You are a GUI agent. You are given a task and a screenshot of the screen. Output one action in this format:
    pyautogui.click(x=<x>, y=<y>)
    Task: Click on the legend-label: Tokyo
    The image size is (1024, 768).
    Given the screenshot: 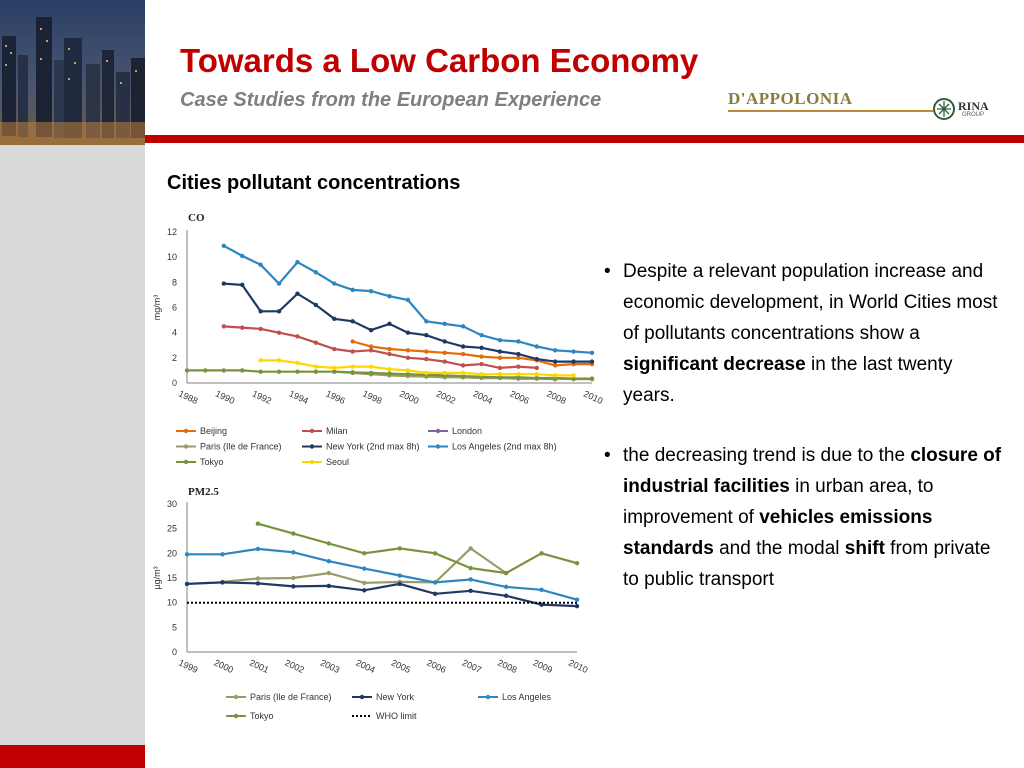 What is the action you would take?
    pyautogui.click(x=262, y=716)
    